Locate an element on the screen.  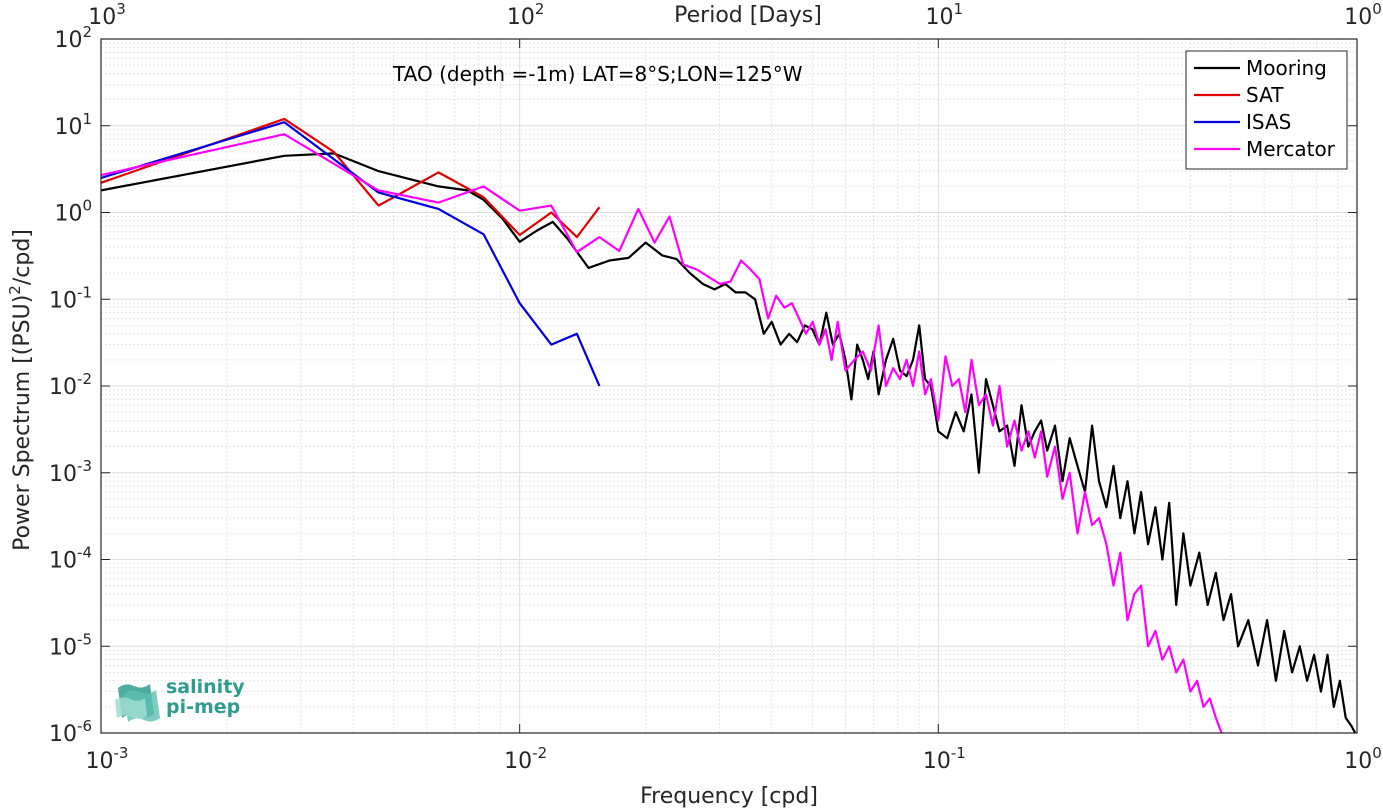
chart-annotation: TAO (depth =-1m) LAT=8°S;LON=125°W is located at coordinates (597, 74).